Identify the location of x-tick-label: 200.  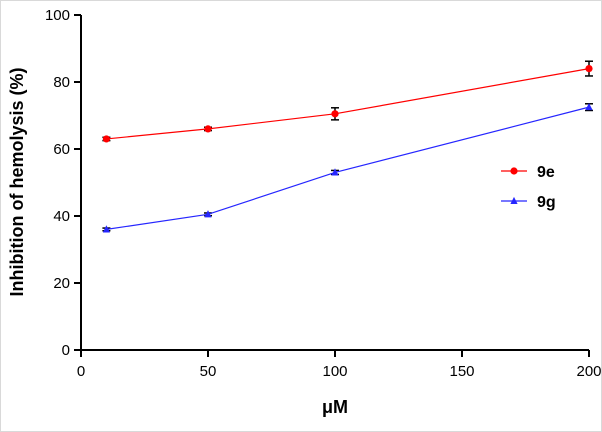
(588, 371).